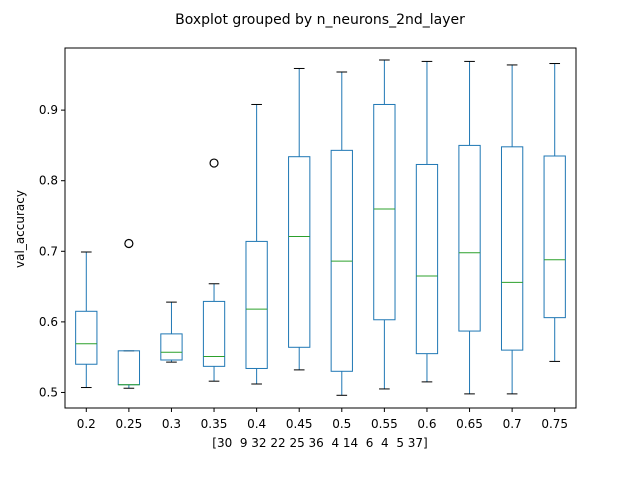  I want to click on y-tick-label: 0.5, so click(48, 392).